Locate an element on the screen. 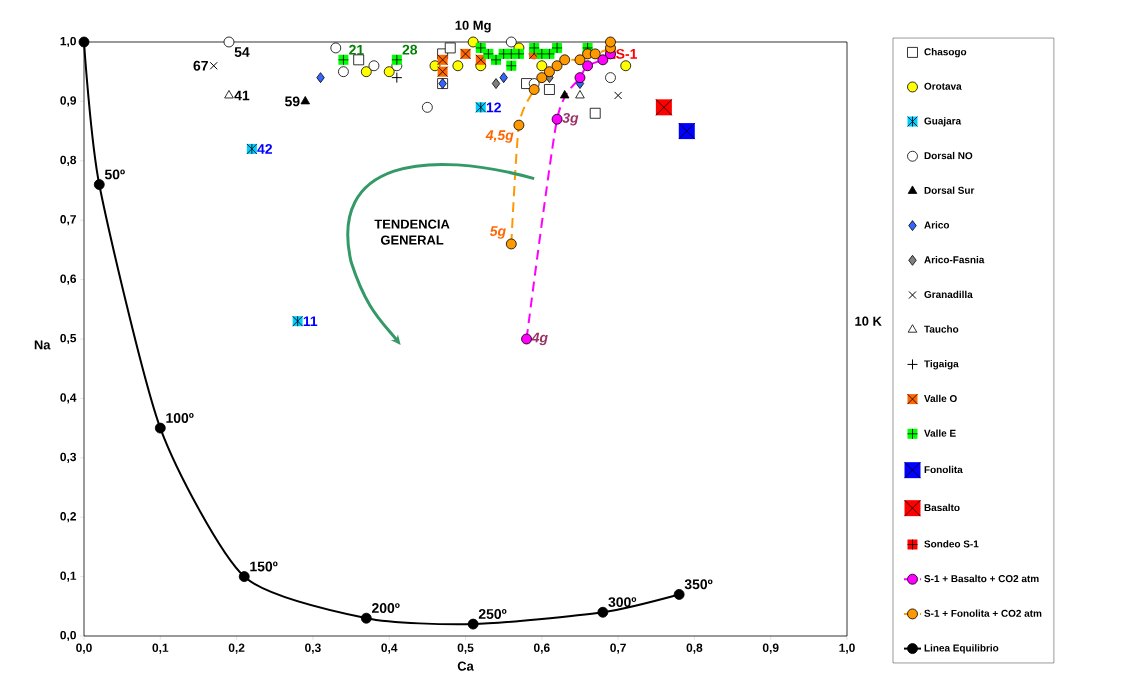 This screenshot has width=1125, height=695. x-tick-label: 0,9 is located at coordinates (770, 648).